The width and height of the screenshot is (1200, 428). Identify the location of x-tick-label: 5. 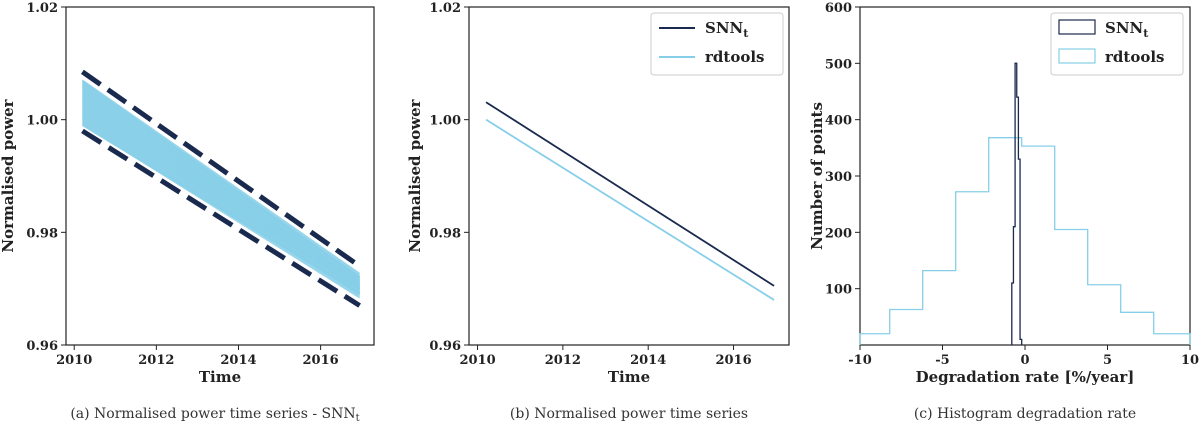
(1107, 360).